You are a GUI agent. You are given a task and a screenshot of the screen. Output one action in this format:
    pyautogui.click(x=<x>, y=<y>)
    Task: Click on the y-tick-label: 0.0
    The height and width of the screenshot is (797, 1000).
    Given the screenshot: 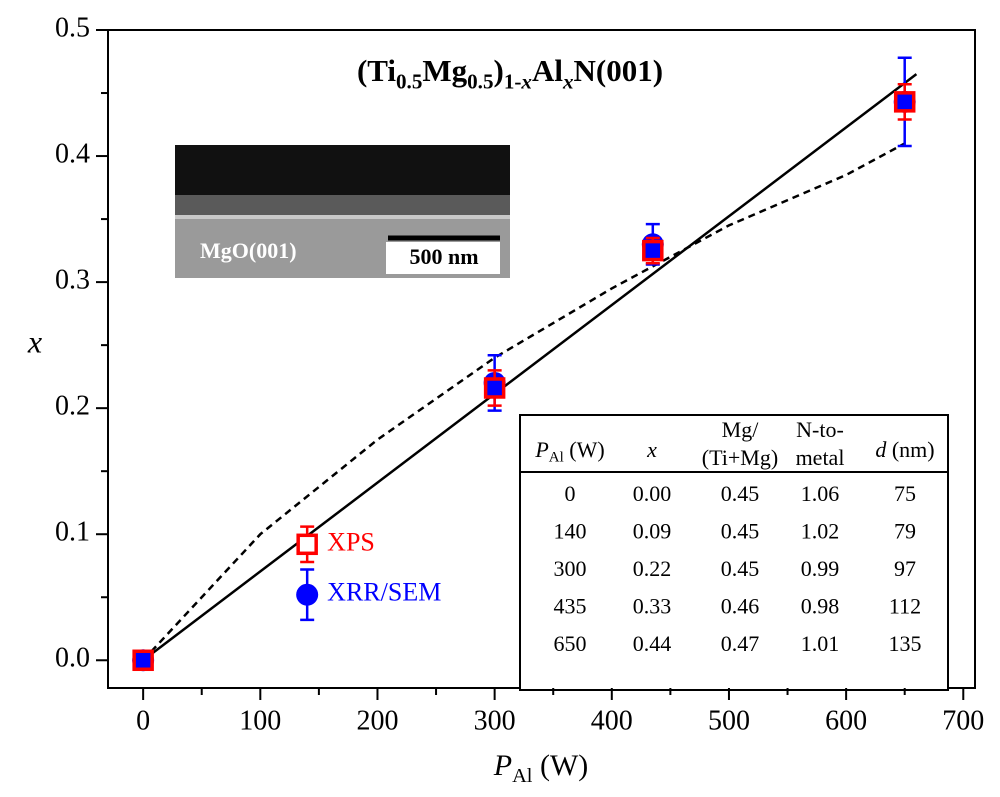 What is the action you would take?
    pyautogui.click(x=72, y=658)
    